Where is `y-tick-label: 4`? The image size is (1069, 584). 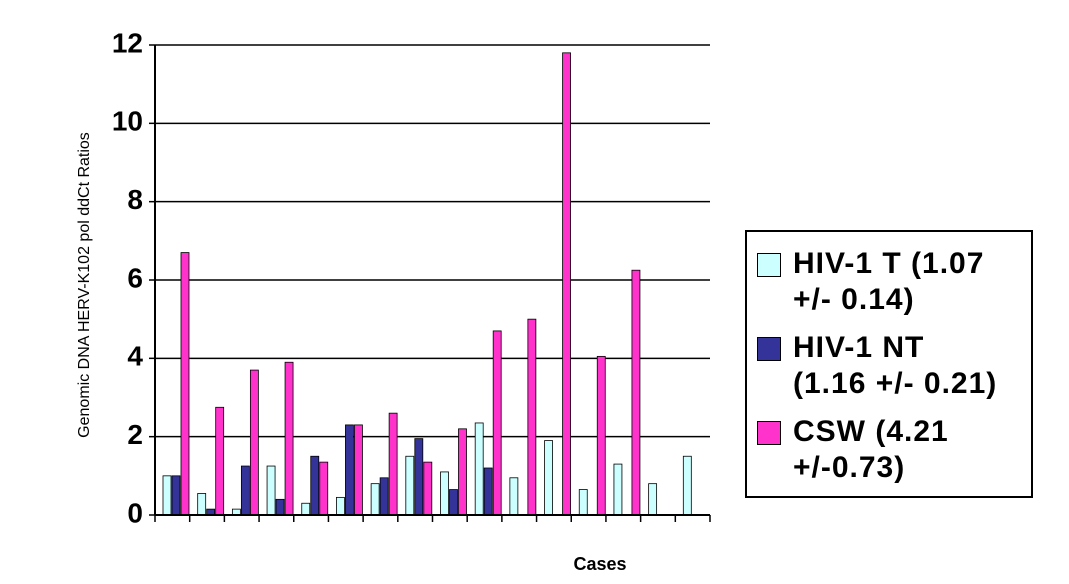
y-tick-label: 4 is located at coordinates (135, 356).